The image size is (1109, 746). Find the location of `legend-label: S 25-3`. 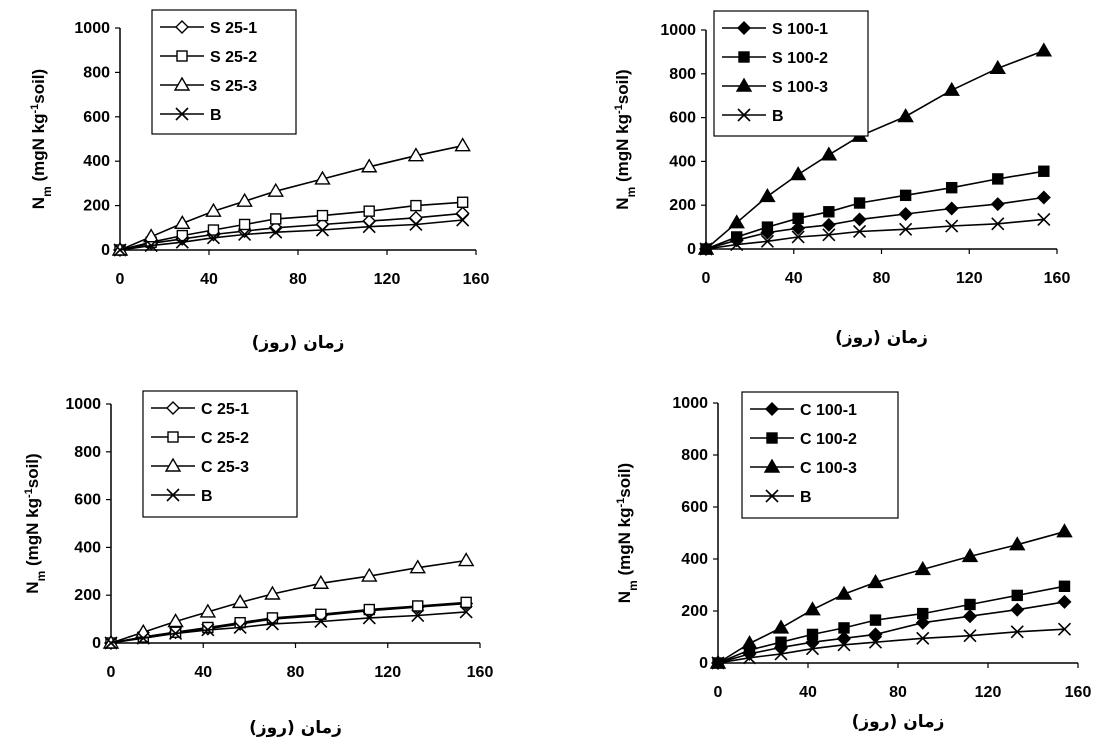

legend-label: S 25-3 is located at coordinates (233, 86).